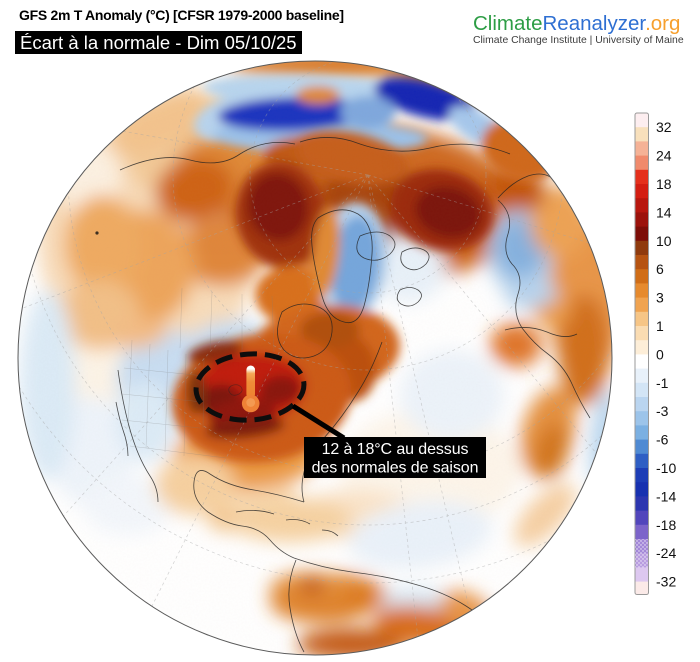 The height and width of the screenshot is (662, 700). What do you see at coordinates (664, 156) in the screenshot?
I see `svg-text: 24` at bounding box center [664, 156].